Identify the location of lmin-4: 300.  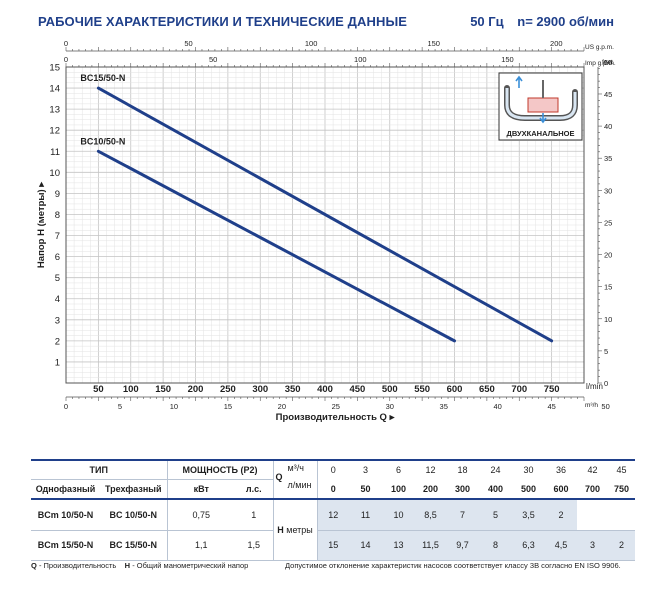
(463, 488).